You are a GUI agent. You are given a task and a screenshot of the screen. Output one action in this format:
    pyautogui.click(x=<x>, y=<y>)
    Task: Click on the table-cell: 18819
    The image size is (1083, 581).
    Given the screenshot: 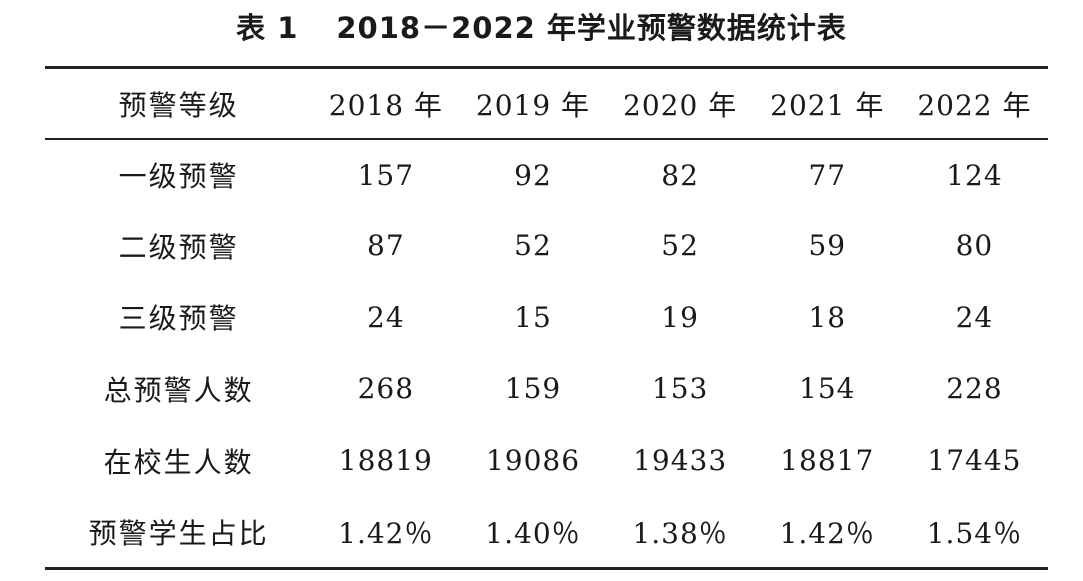 What is the action you would take?
    pyautogui.click(x=385, y=461)
    